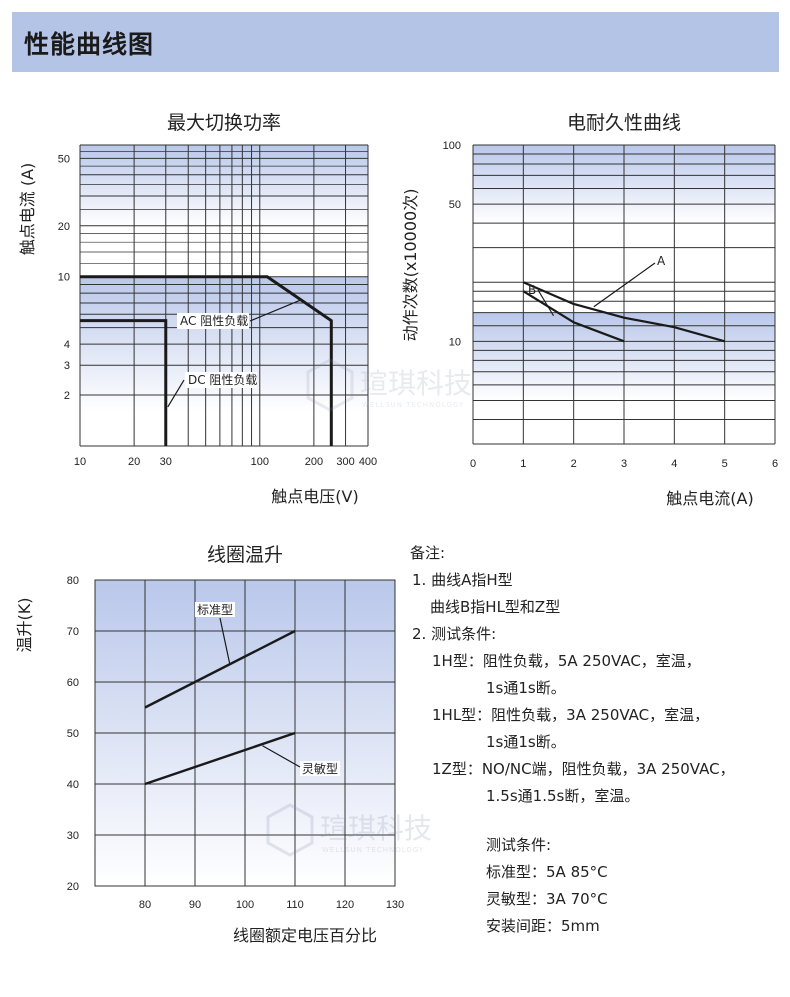 The image size is (790, 997). Describe the element at coordinates (519, 845) in the screenshot. I see `notes-line: 测试条件:` at that location.